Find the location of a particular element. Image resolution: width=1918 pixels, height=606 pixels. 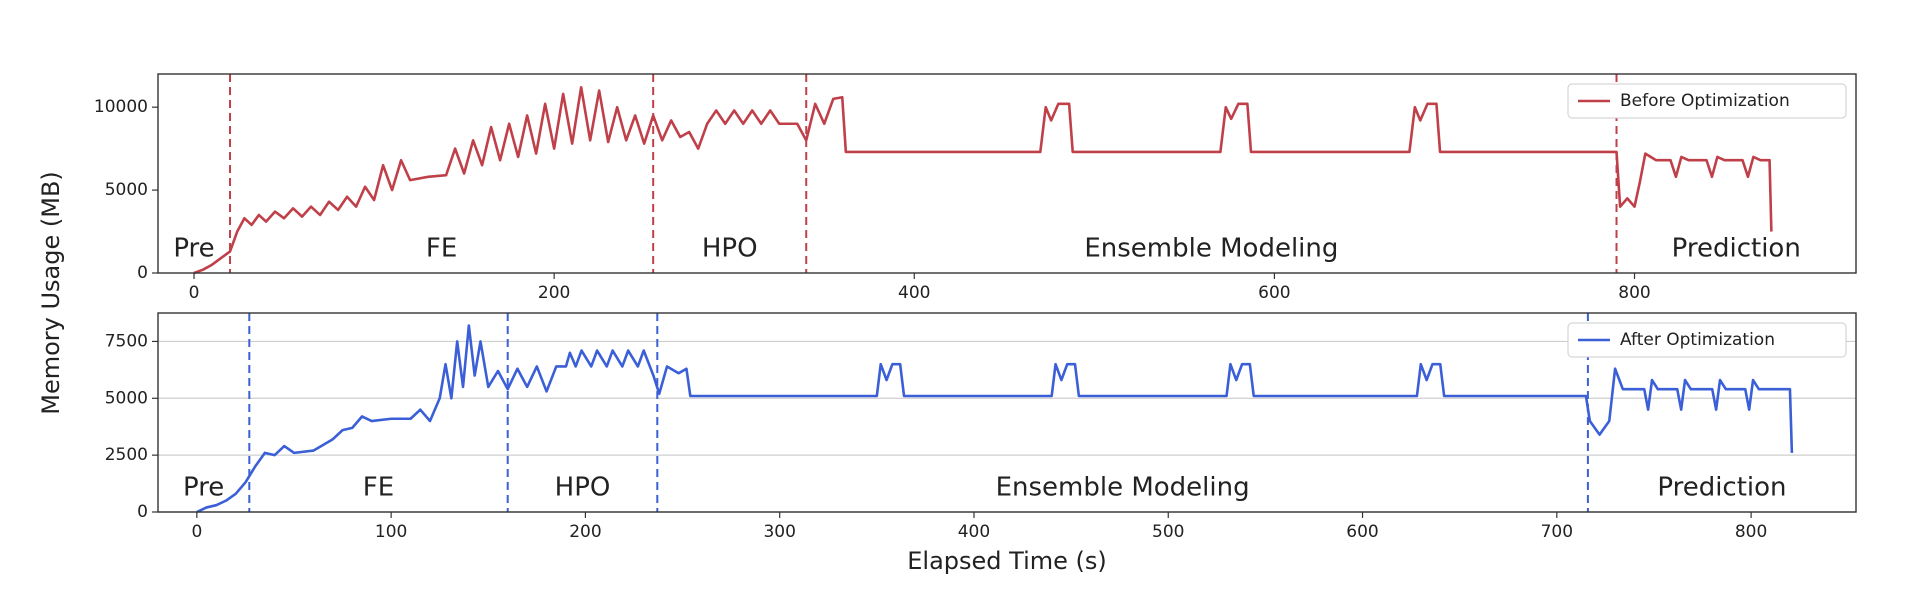

legend-label: Before Optimization is located at coordinates (1705, 101).